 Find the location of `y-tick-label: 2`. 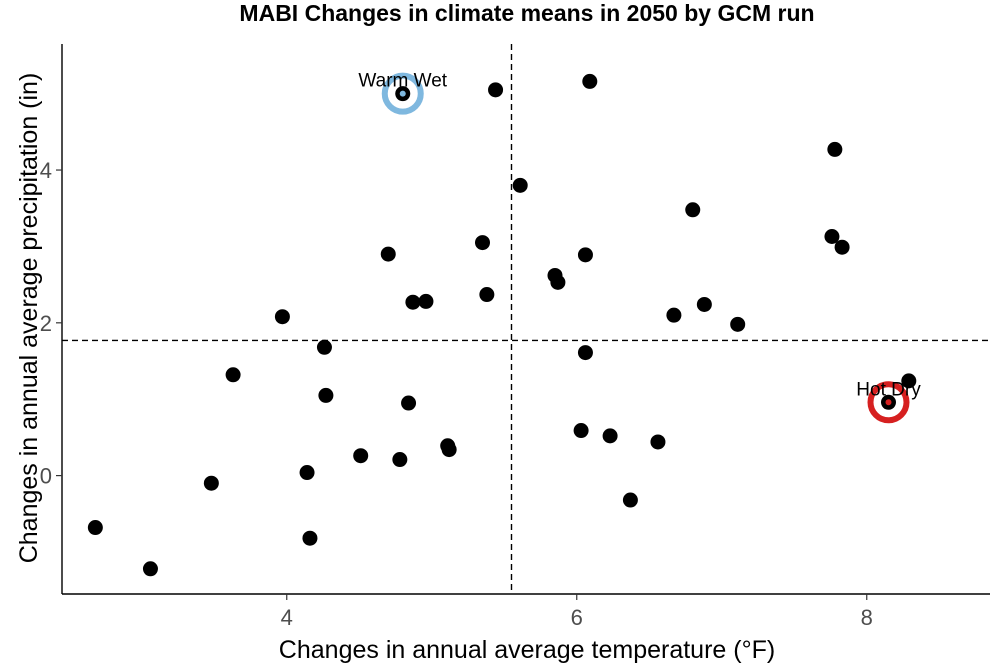

y-tick-label: 2 is located at coordinates (46, 323).